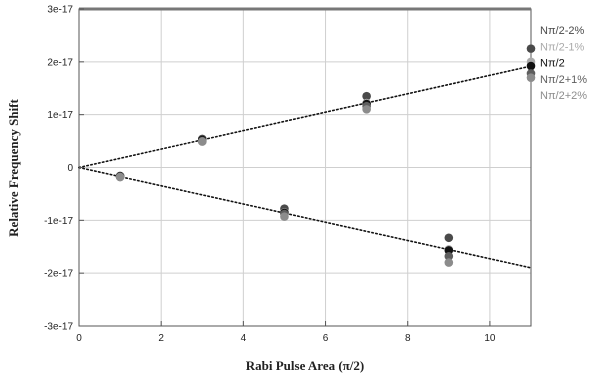 The image size is (602, 381). Describe the element at coordinates (552, 64) in the screenshot. I see `legend-entry: Nπ/2` at that location.